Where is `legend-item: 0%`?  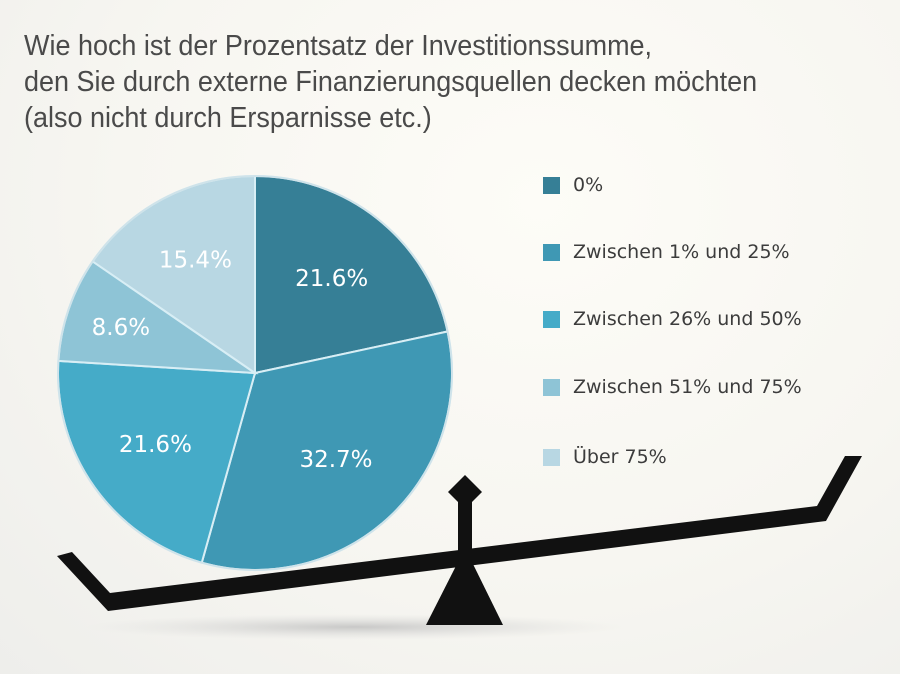
legend-item: 0% is located at coordinates (573, 185).